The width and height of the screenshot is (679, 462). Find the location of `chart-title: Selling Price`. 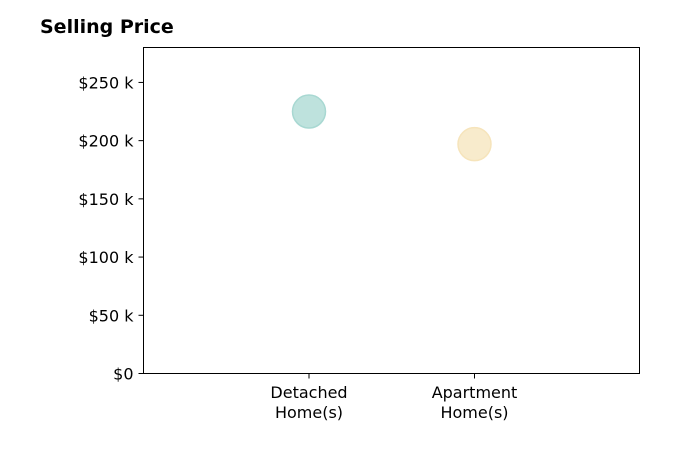

chart-title: Selling Price is located at coordinates (107, 27).